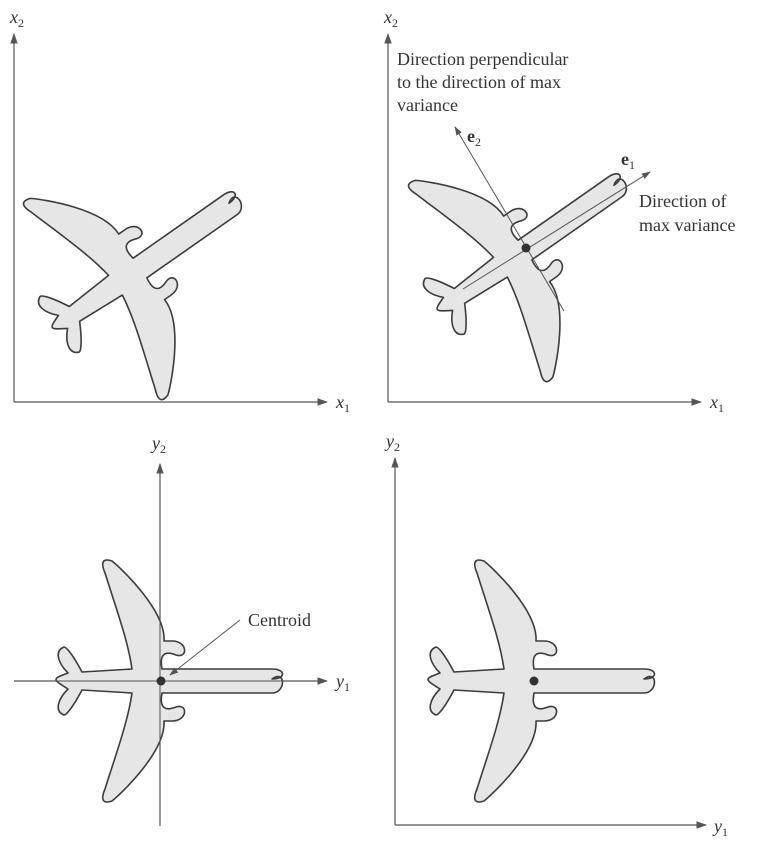 Image resolution: width=768 pixels, height=843 pixels. I want to click on centroid-label: Centroid, so click(279, 620).